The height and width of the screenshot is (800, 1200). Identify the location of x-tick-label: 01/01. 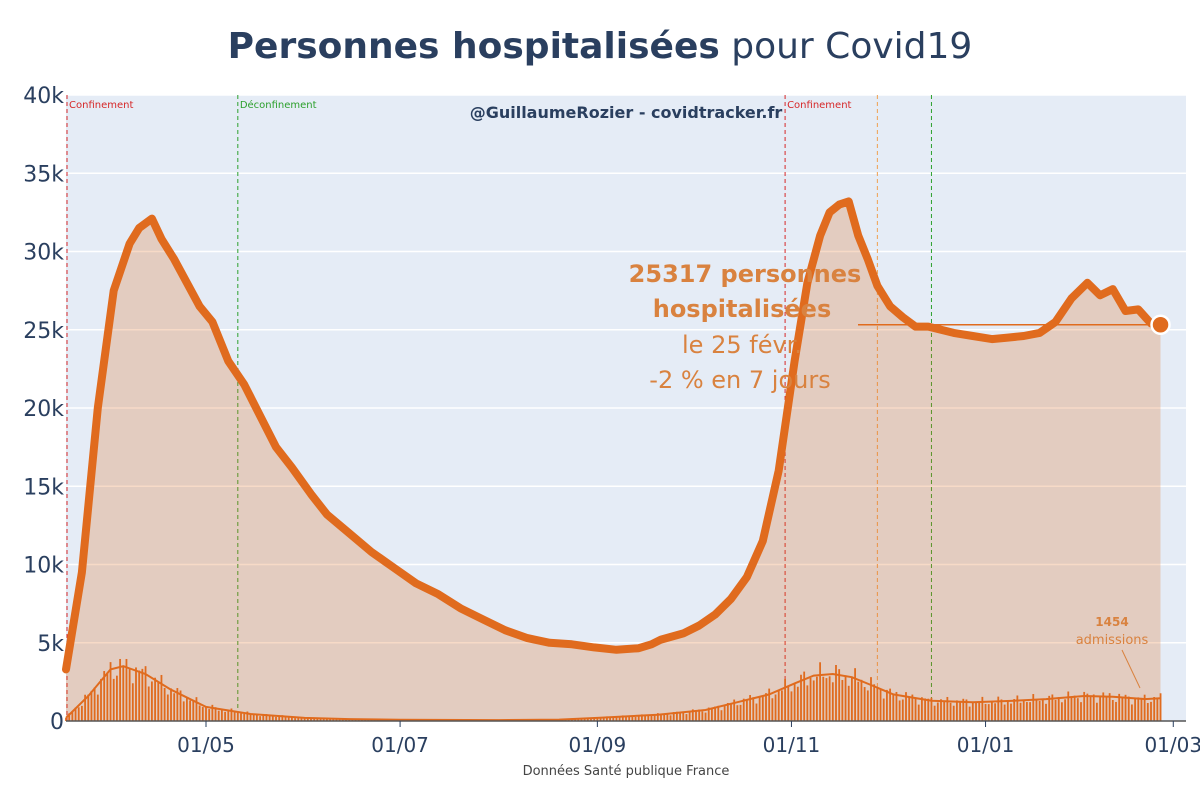
(986, 745).